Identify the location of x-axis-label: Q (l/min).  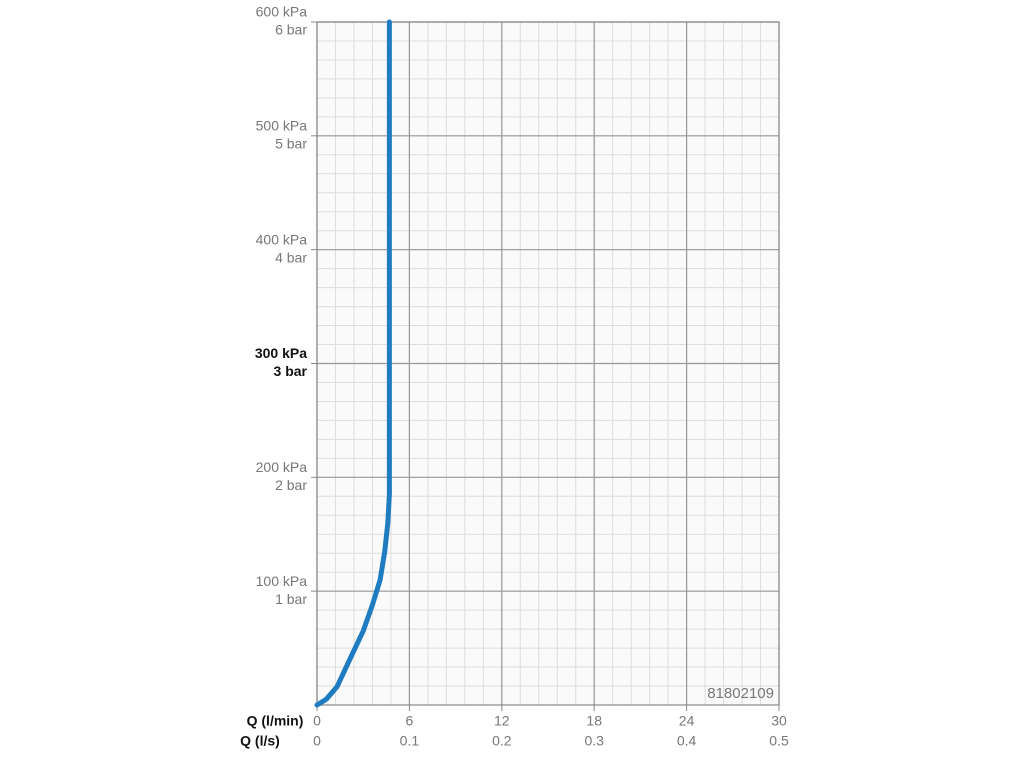
(275, 721).